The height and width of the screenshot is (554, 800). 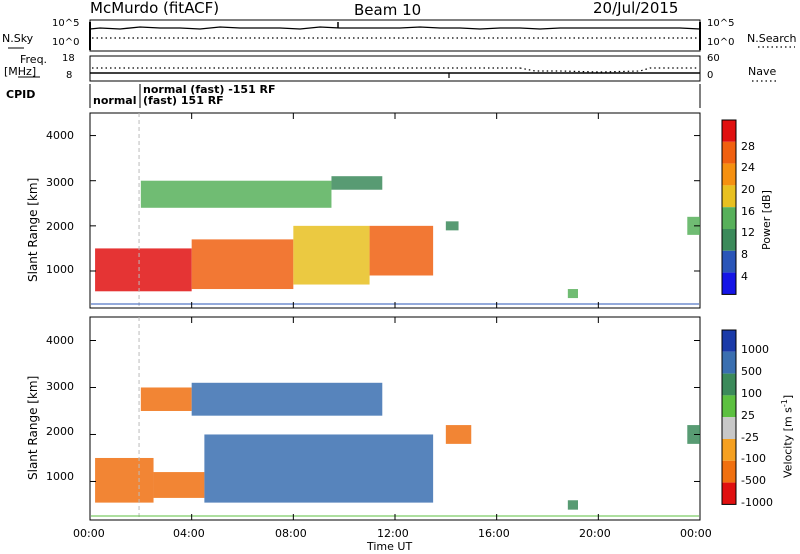 What do you see at coordinates (766, 220) in the screenshot?
I see `power-cbar-label: Power [dB]` at bounding box center [766, 220].